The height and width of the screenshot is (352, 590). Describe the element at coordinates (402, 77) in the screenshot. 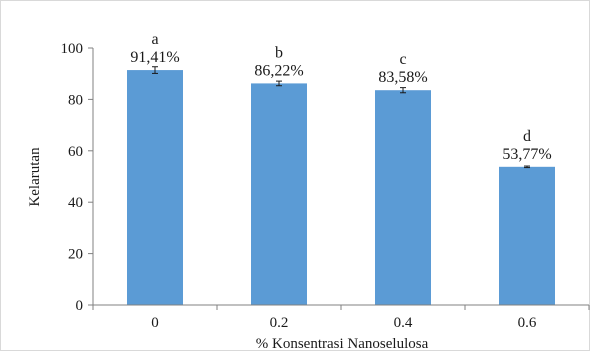

I see `data-label: 83,58%` at that location.